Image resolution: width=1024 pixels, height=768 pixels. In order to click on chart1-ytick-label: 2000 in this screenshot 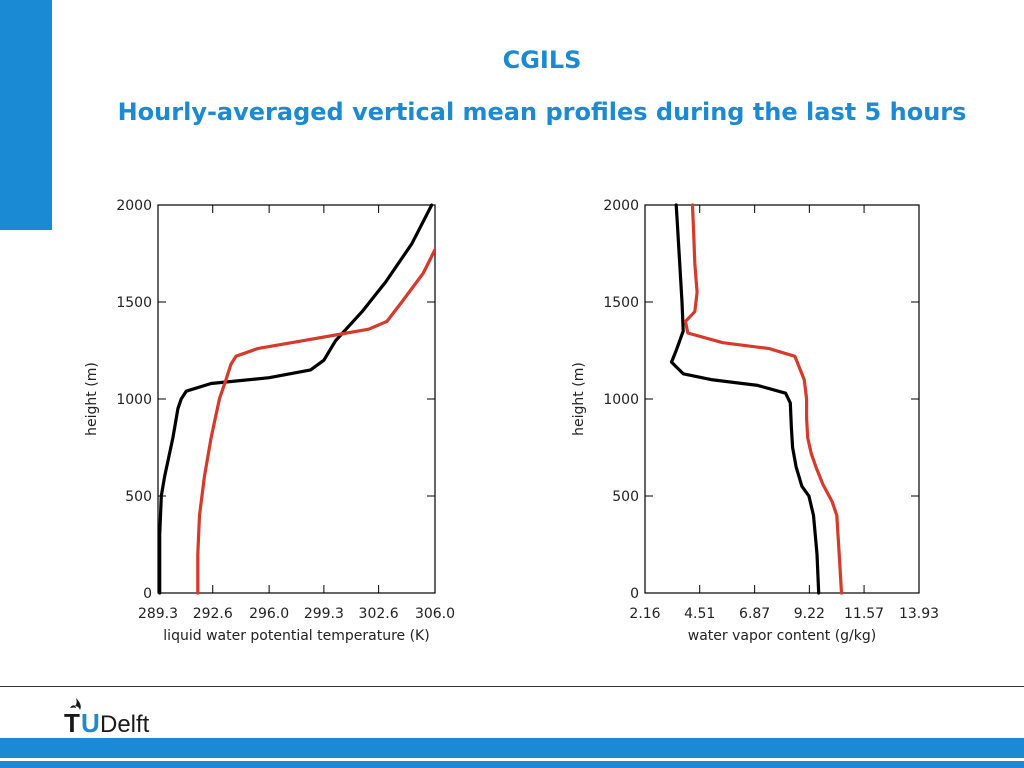, I will do `click(134, 206)`.